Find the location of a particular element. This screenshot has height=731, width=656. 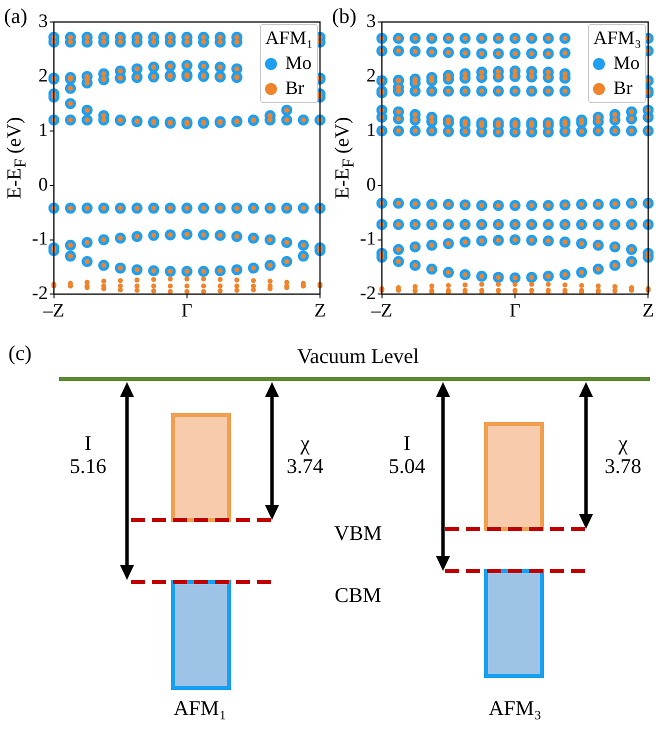

text: AFM₁ is located at coordinates (200, 708).